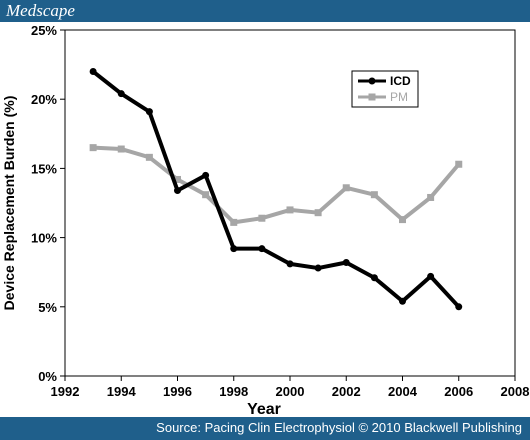  Describe the element at coordinates (40, 10) in the screenshot. I see `brand-logo: Medscape` at that location.